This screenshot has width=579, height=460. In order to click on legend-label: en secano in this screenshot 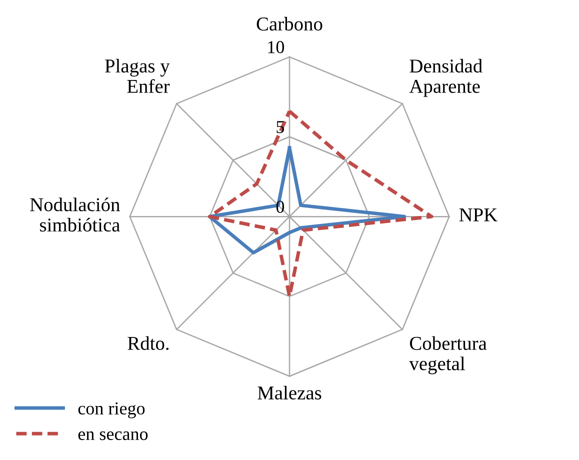, I will do `click(113, 435)`.